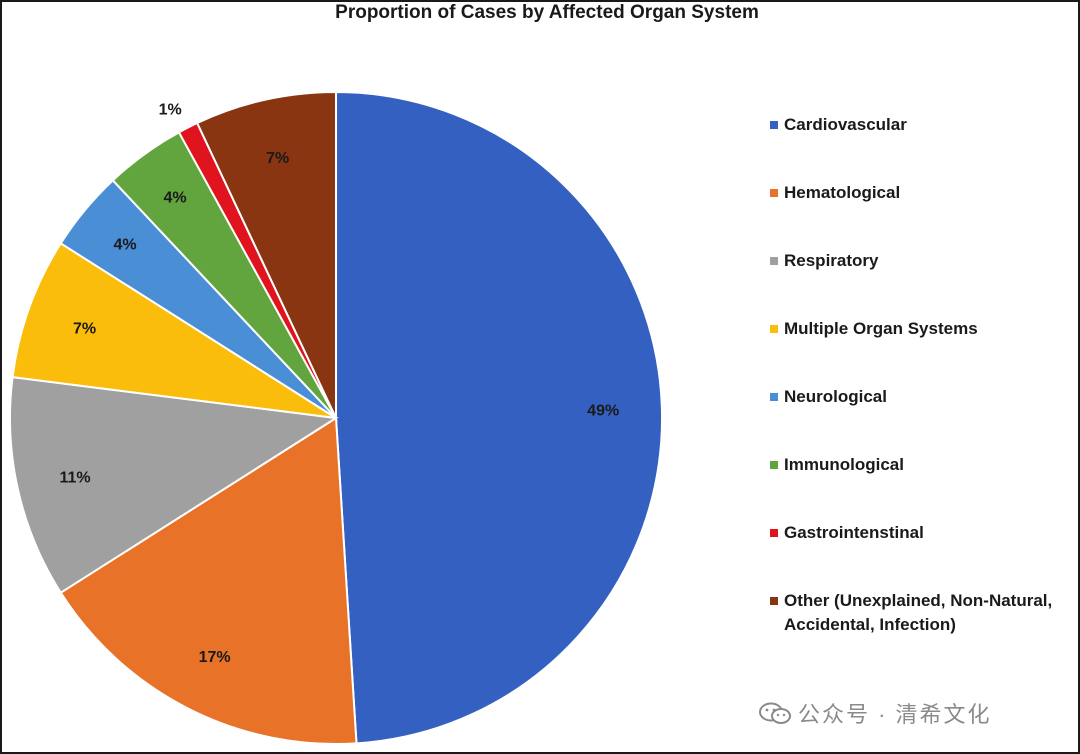  I want to click on legend-item-cardiovascular: Cardiovascular, so click(925, 147).